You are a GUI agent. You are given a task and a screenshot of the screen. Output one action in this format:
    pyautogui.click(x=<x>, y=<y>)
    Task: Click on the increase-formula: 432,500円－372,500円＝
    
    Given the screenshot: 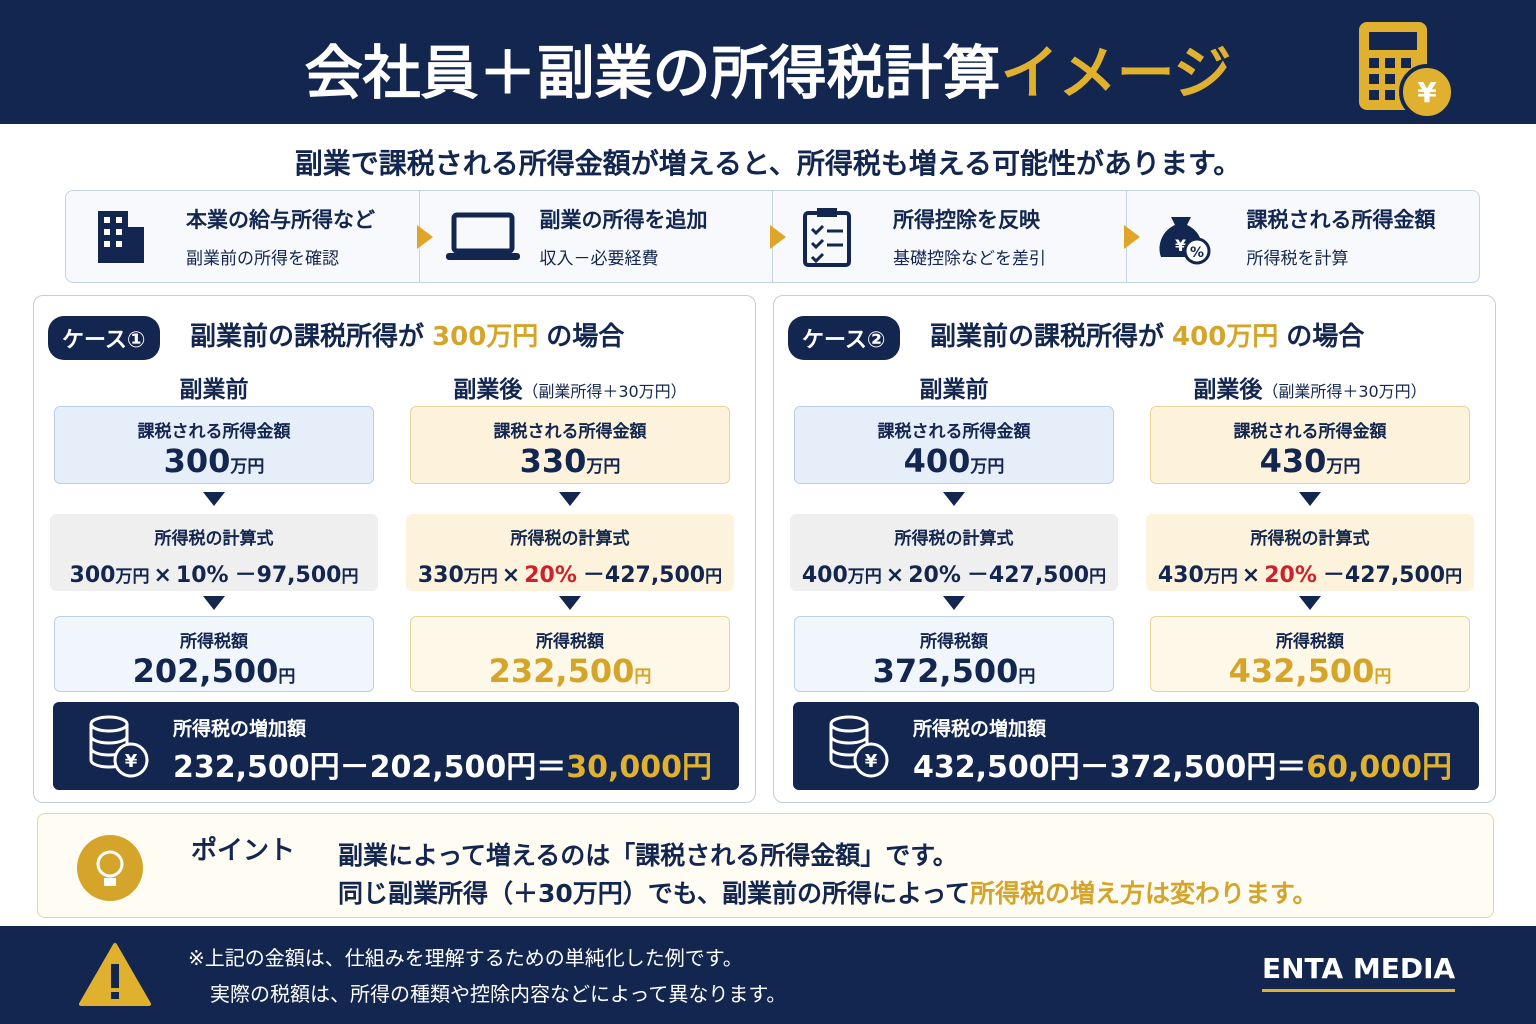 What is the action you would take?
    pyautogui.click(x=1110, y=767)
    